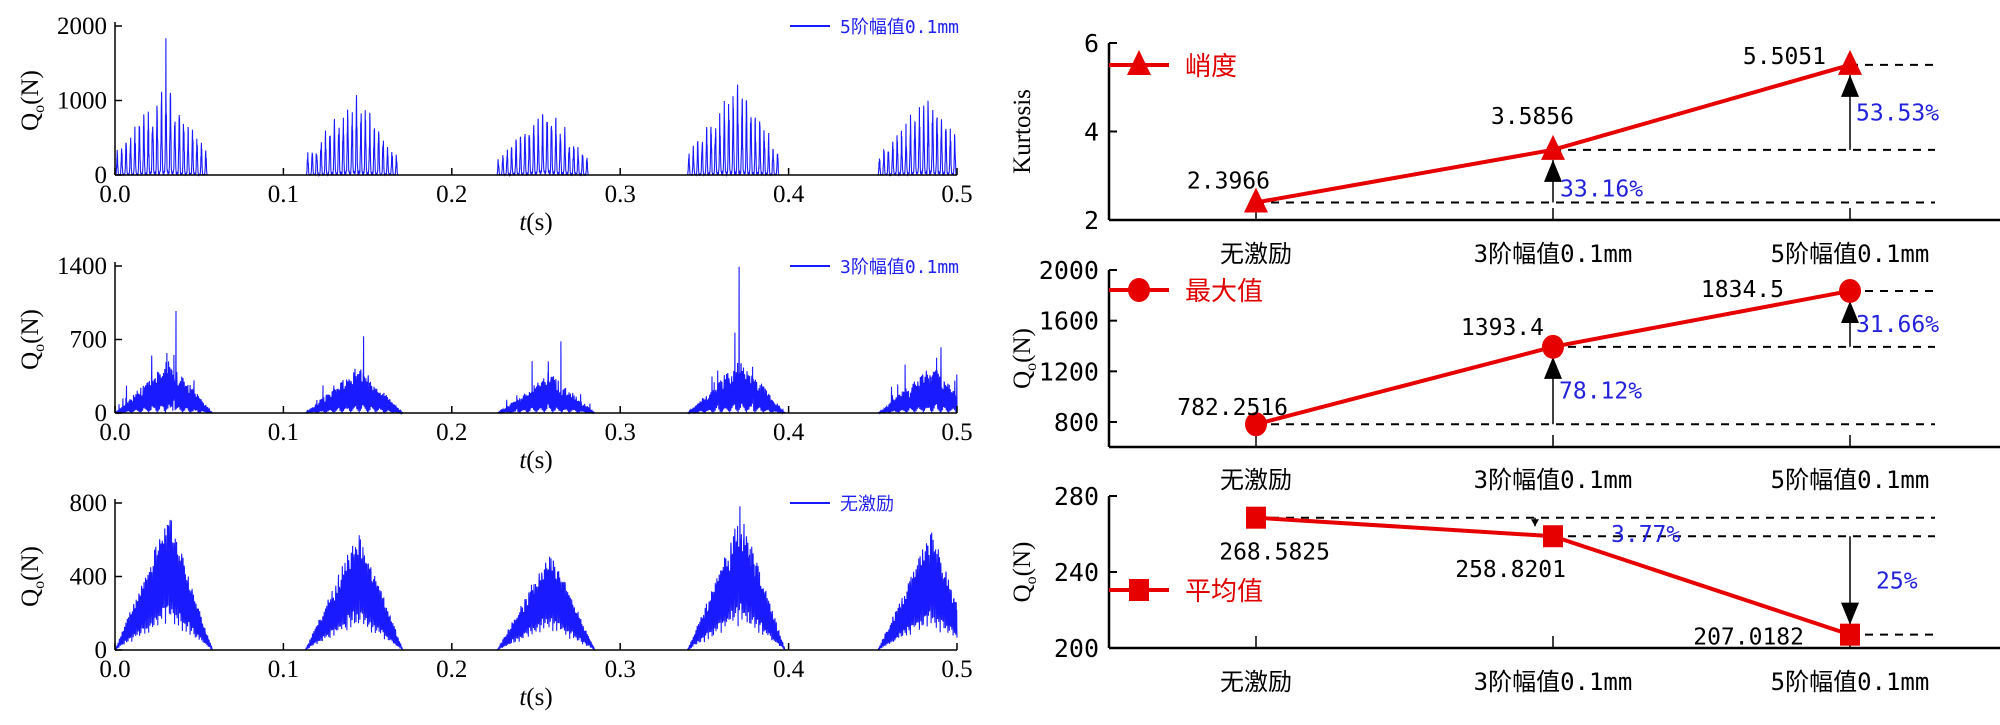  Describe the element at coordinates (1897, 581) in the screenshot. I see `change-percent-label: 25%` at that location.